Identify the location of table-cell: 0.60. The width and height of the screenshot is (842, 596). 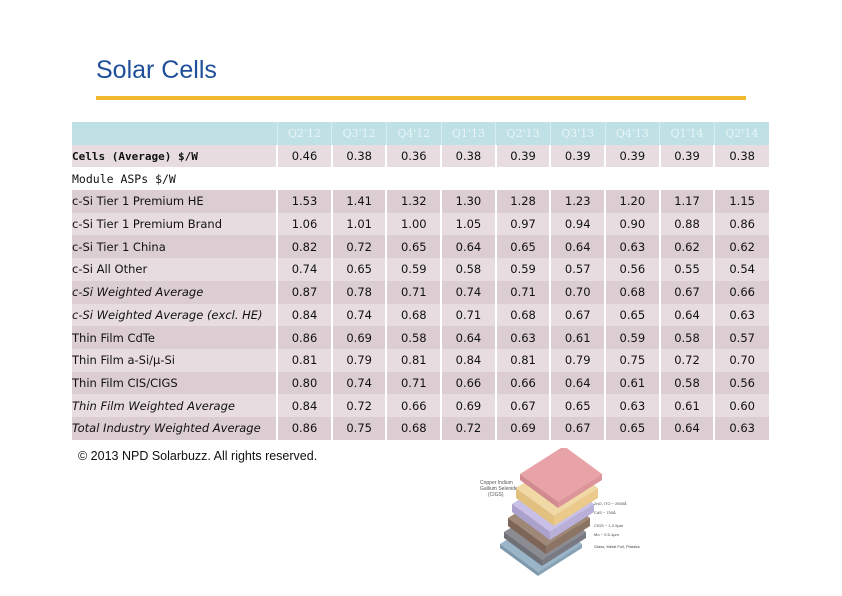
(741, 405).